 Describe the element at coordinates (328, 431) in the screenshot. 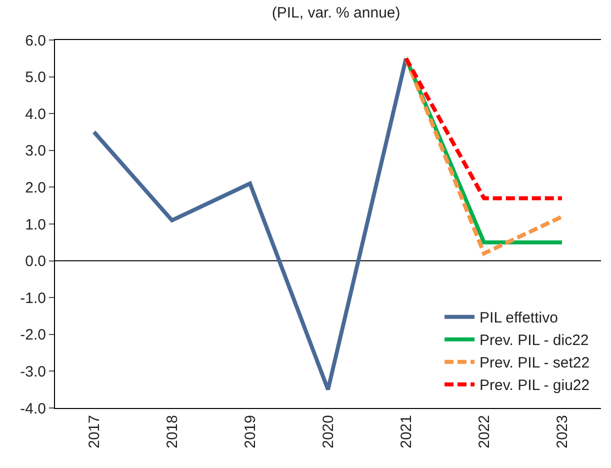

I see `x-tick-label: 2020` at that location.